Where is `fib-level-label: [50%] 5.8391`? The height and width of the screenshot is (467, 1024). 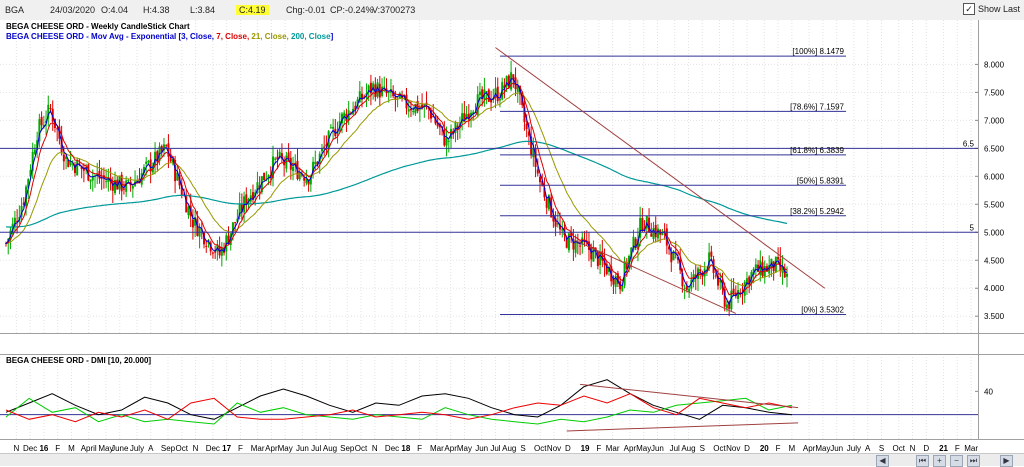
fib-level-label: [50%] 5.8391 is located at coordinates (821, 180).